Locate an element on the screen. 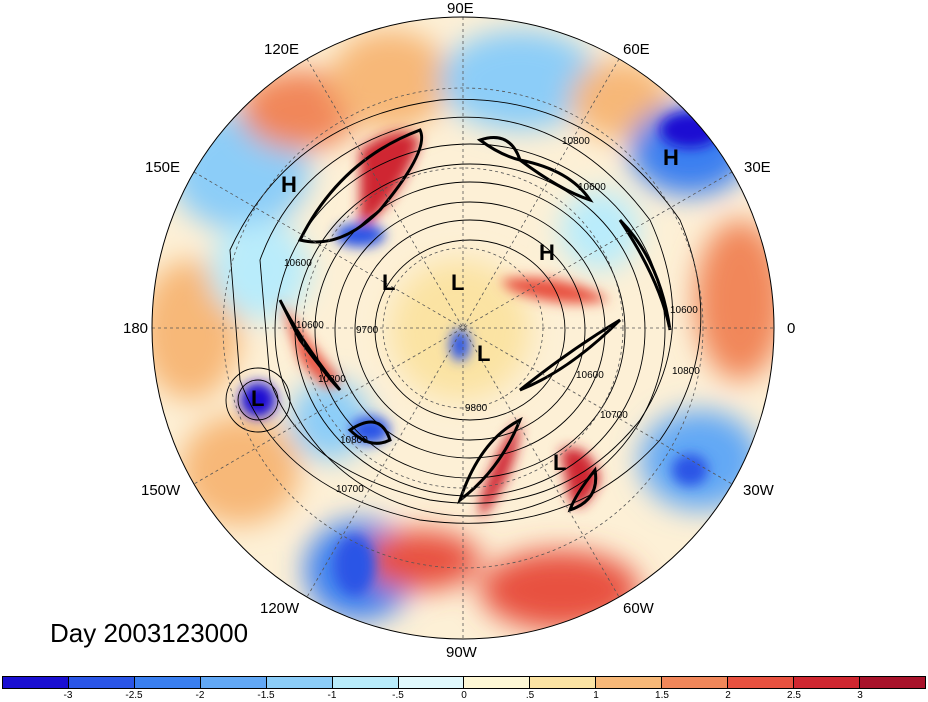 The height and width of the screenshot is (702, 928). lon-label-90e: 90E is located at coordinates (460, 8).